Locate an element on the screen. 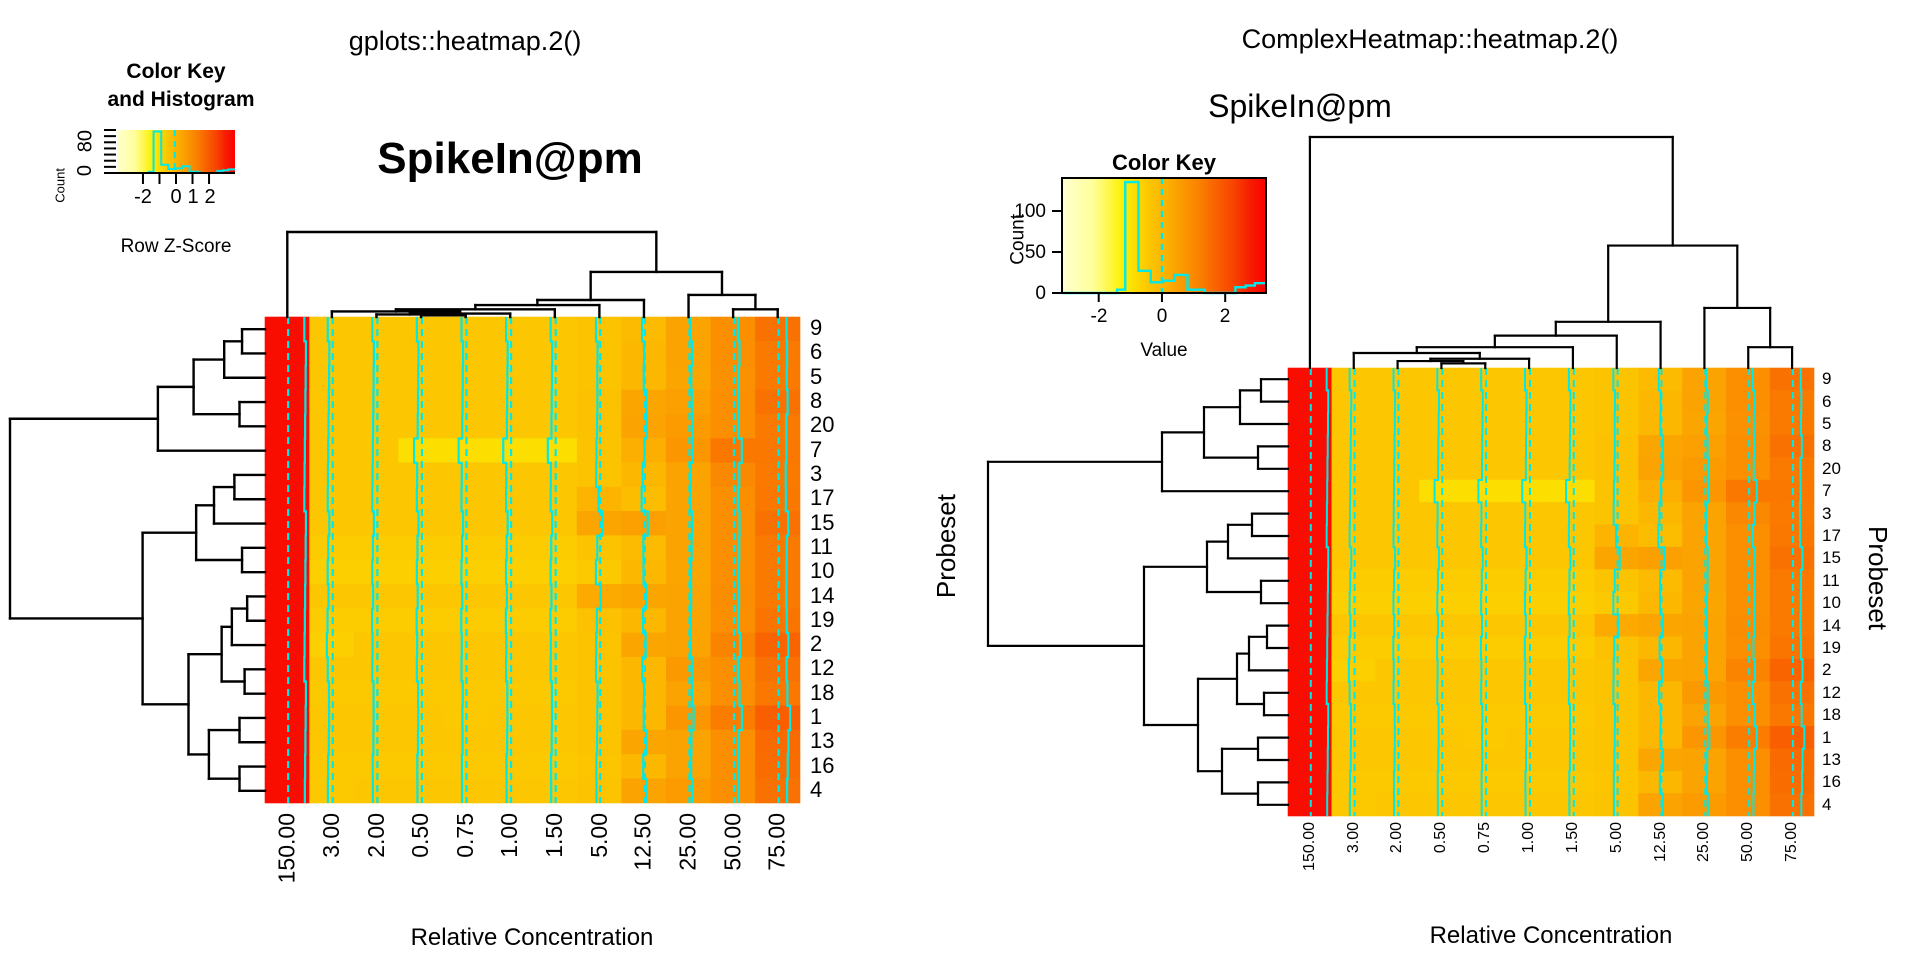 The height and width of the screenshot is (960, 1920). right-colorkey-ytick-0: 0 is located at coordinates (1040, 293).